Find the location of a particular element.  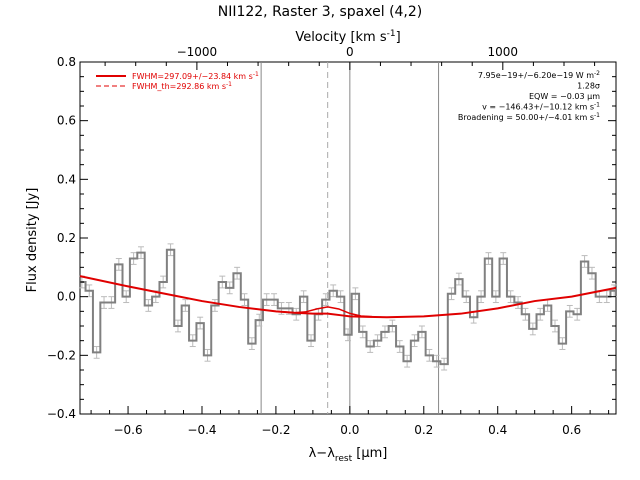

y-tick-label: 0.2 is located at coordinates (66, 238).